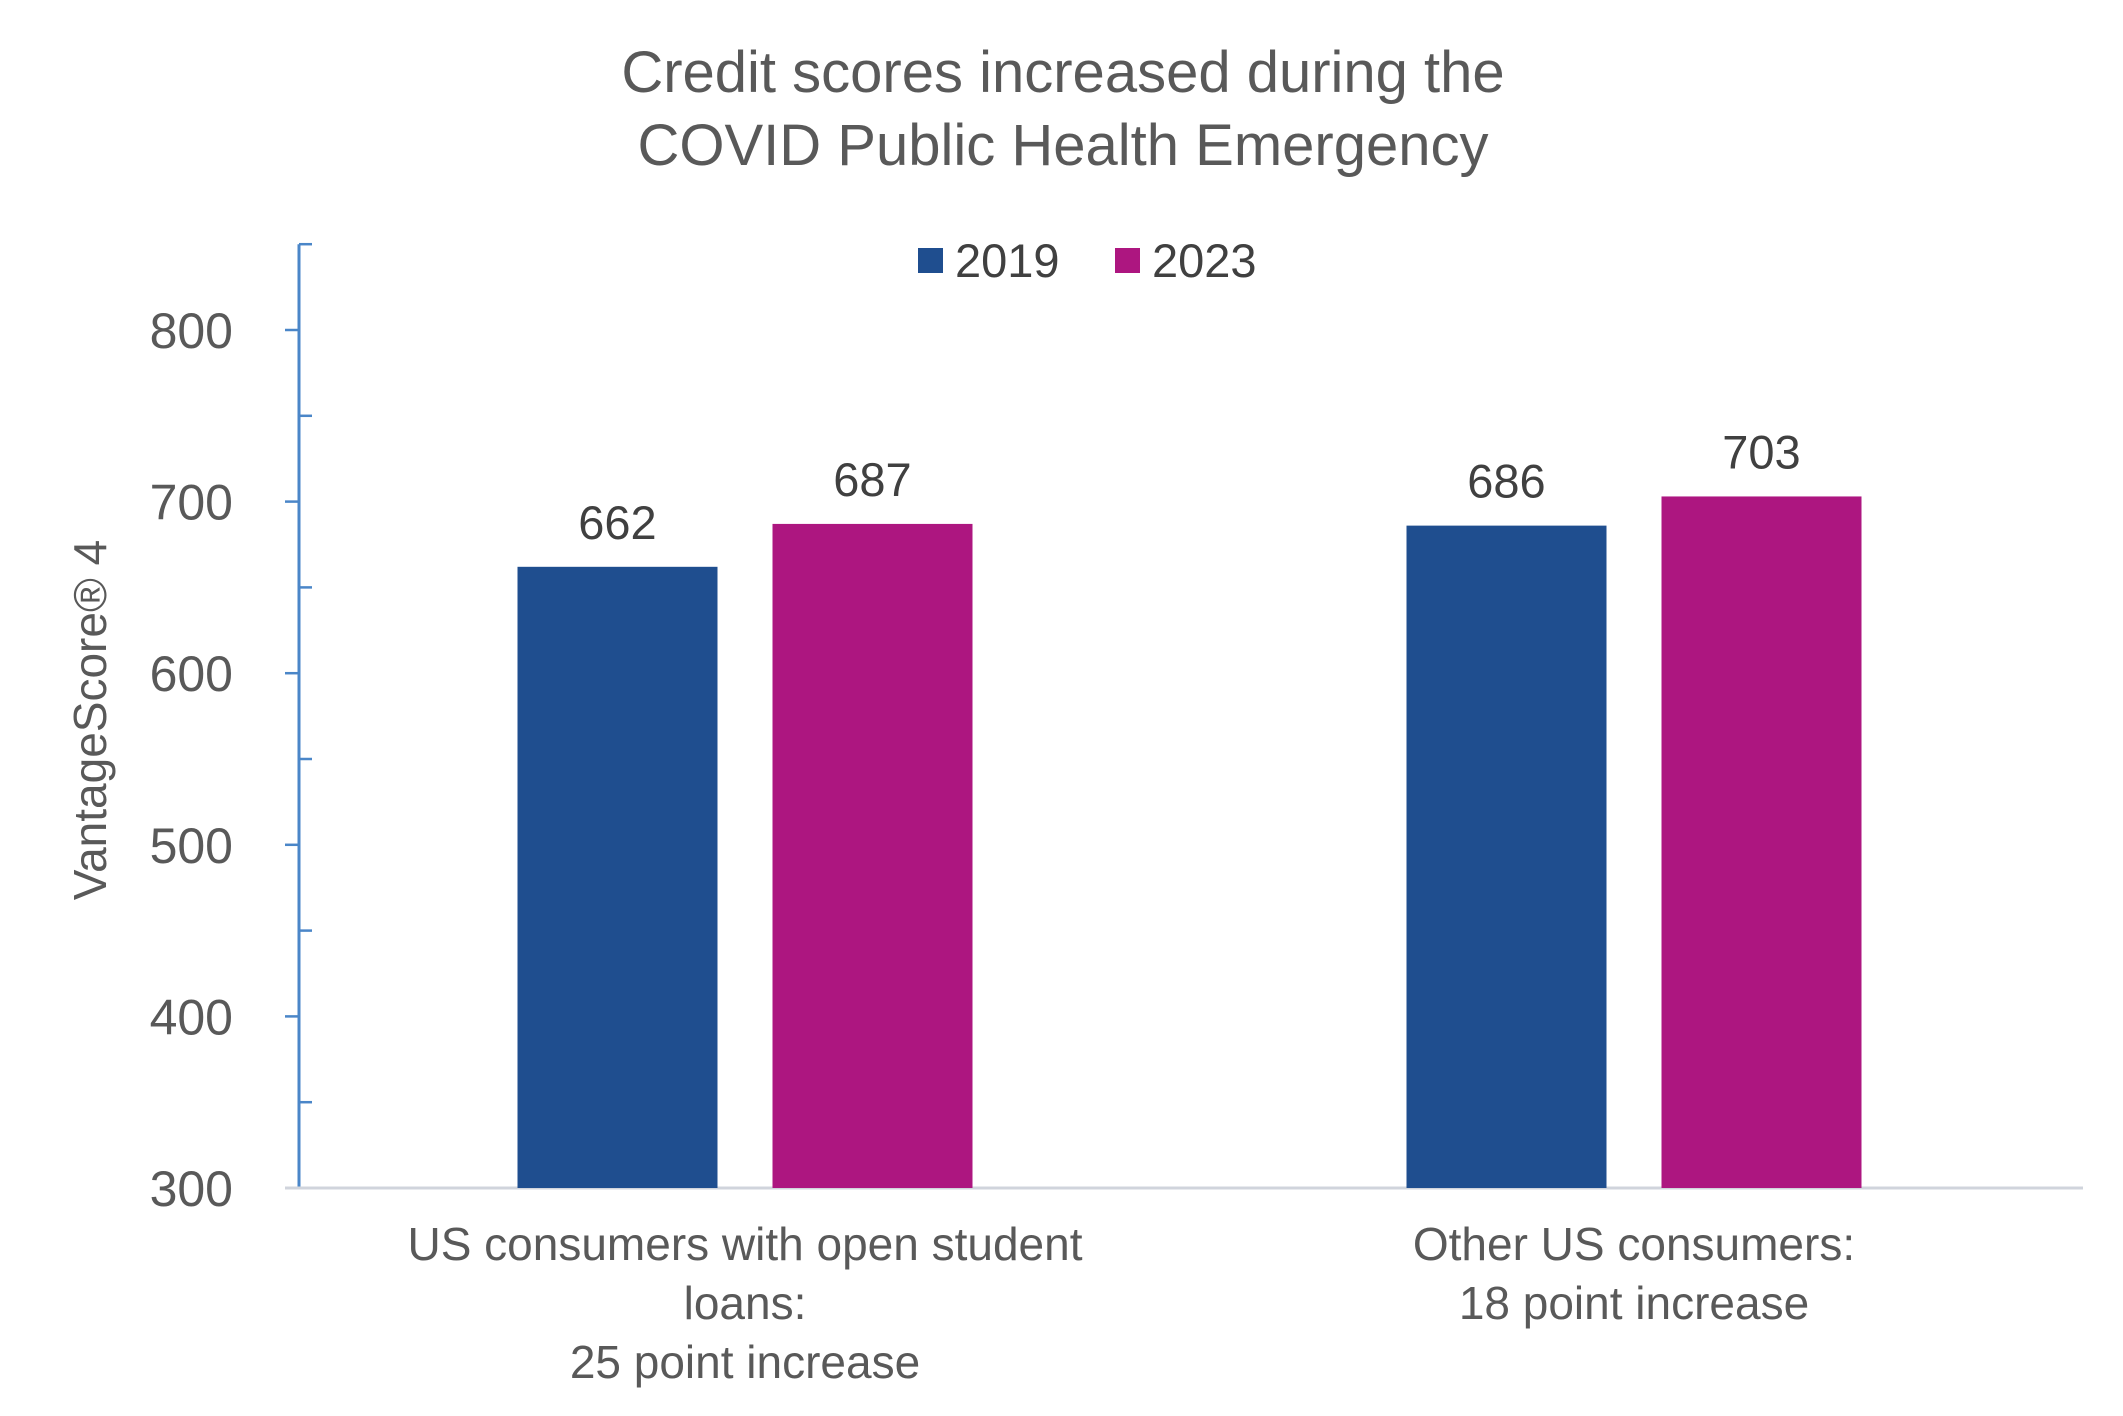  Describe the element at coordinates (1127, 260) in the screenshot. I see `legend-swatch-2023` at that location.